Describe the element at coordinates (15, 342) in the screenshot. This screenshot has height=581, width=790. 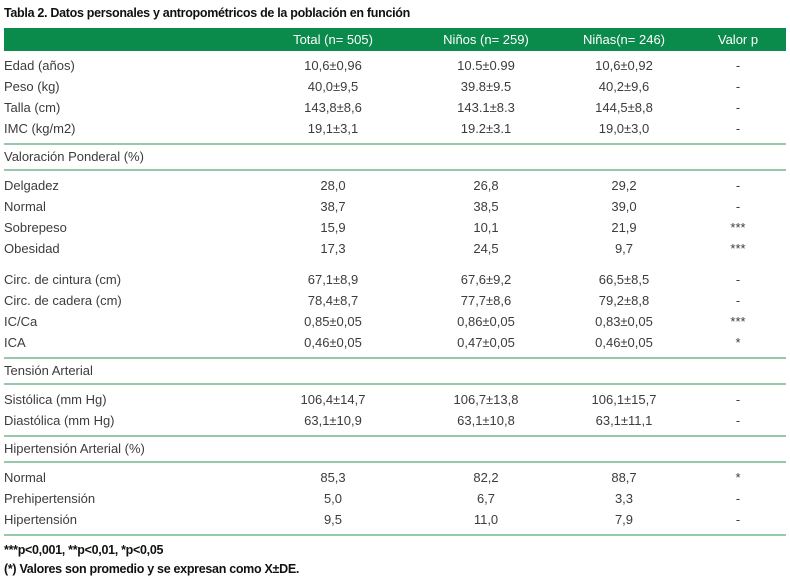
I see `cell-label: ICA` at that location.